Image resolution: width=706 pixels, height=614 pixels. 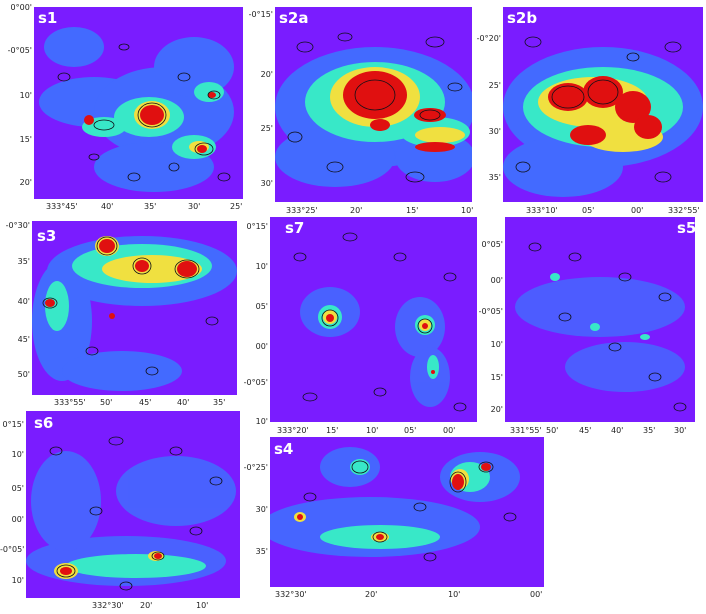 What do you see at coordinates (522, 18) in the screenshot?
I see `panel-label-s2b: s2b` at bounding box center [522, 18].